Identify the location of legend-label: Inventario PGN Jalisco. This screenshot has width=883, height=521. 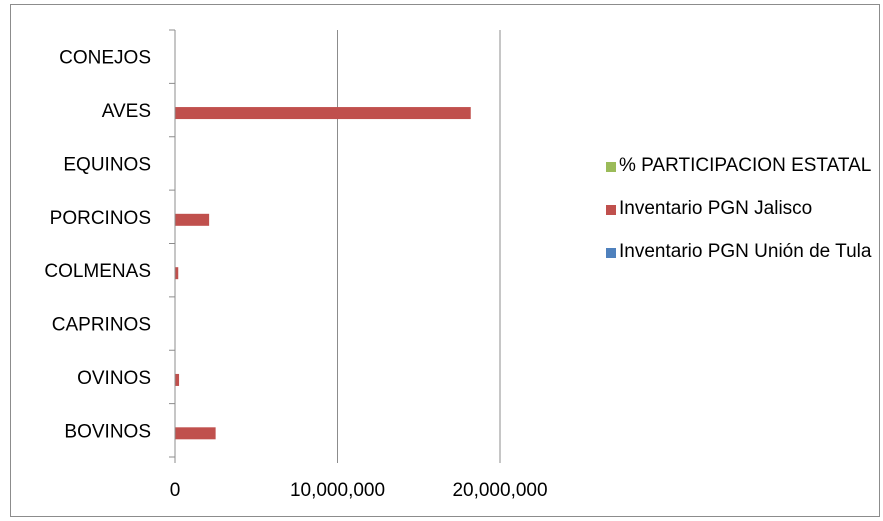
(716, 208).